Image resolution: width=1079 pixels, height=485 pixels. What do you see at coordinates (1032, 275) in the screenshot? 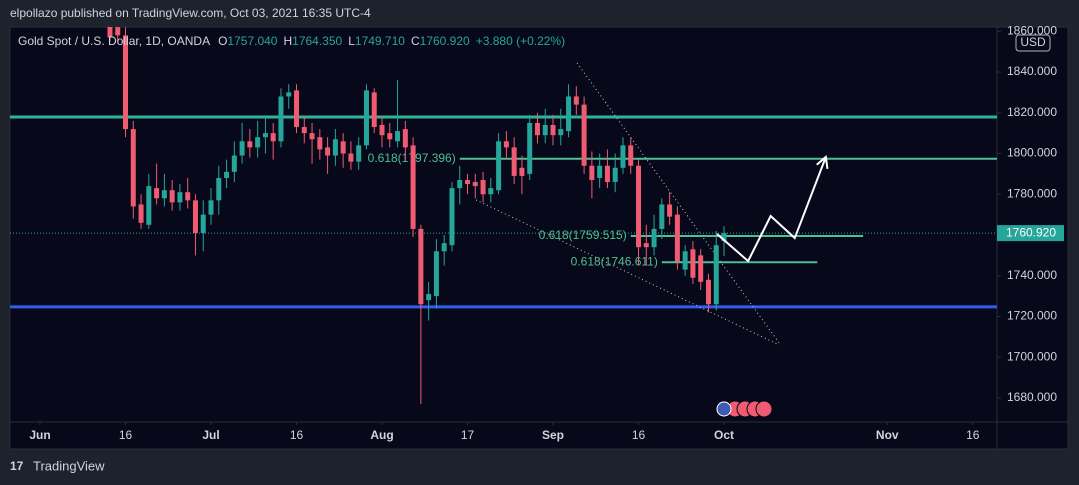
I see `y-tick-label: 1740.000` at bounding box center [1032, 275].